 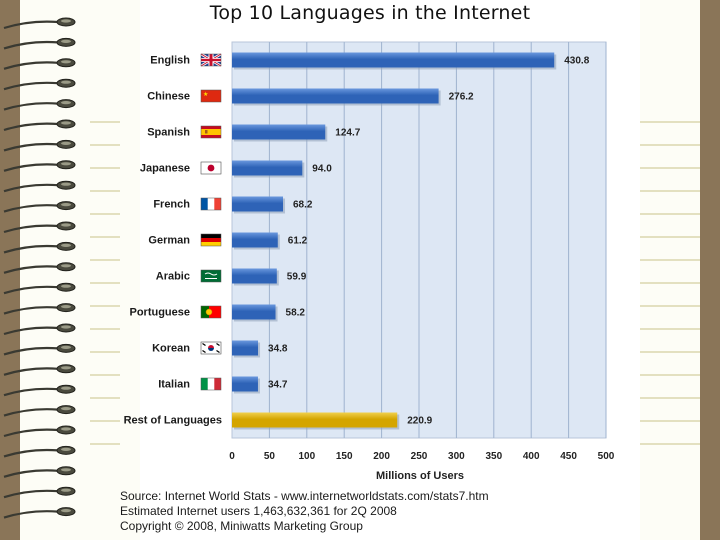 What do you see at coordinates (568, 456) in the screenshot?
I see `x-tick-label: 450` at bounding box center [568, 456].